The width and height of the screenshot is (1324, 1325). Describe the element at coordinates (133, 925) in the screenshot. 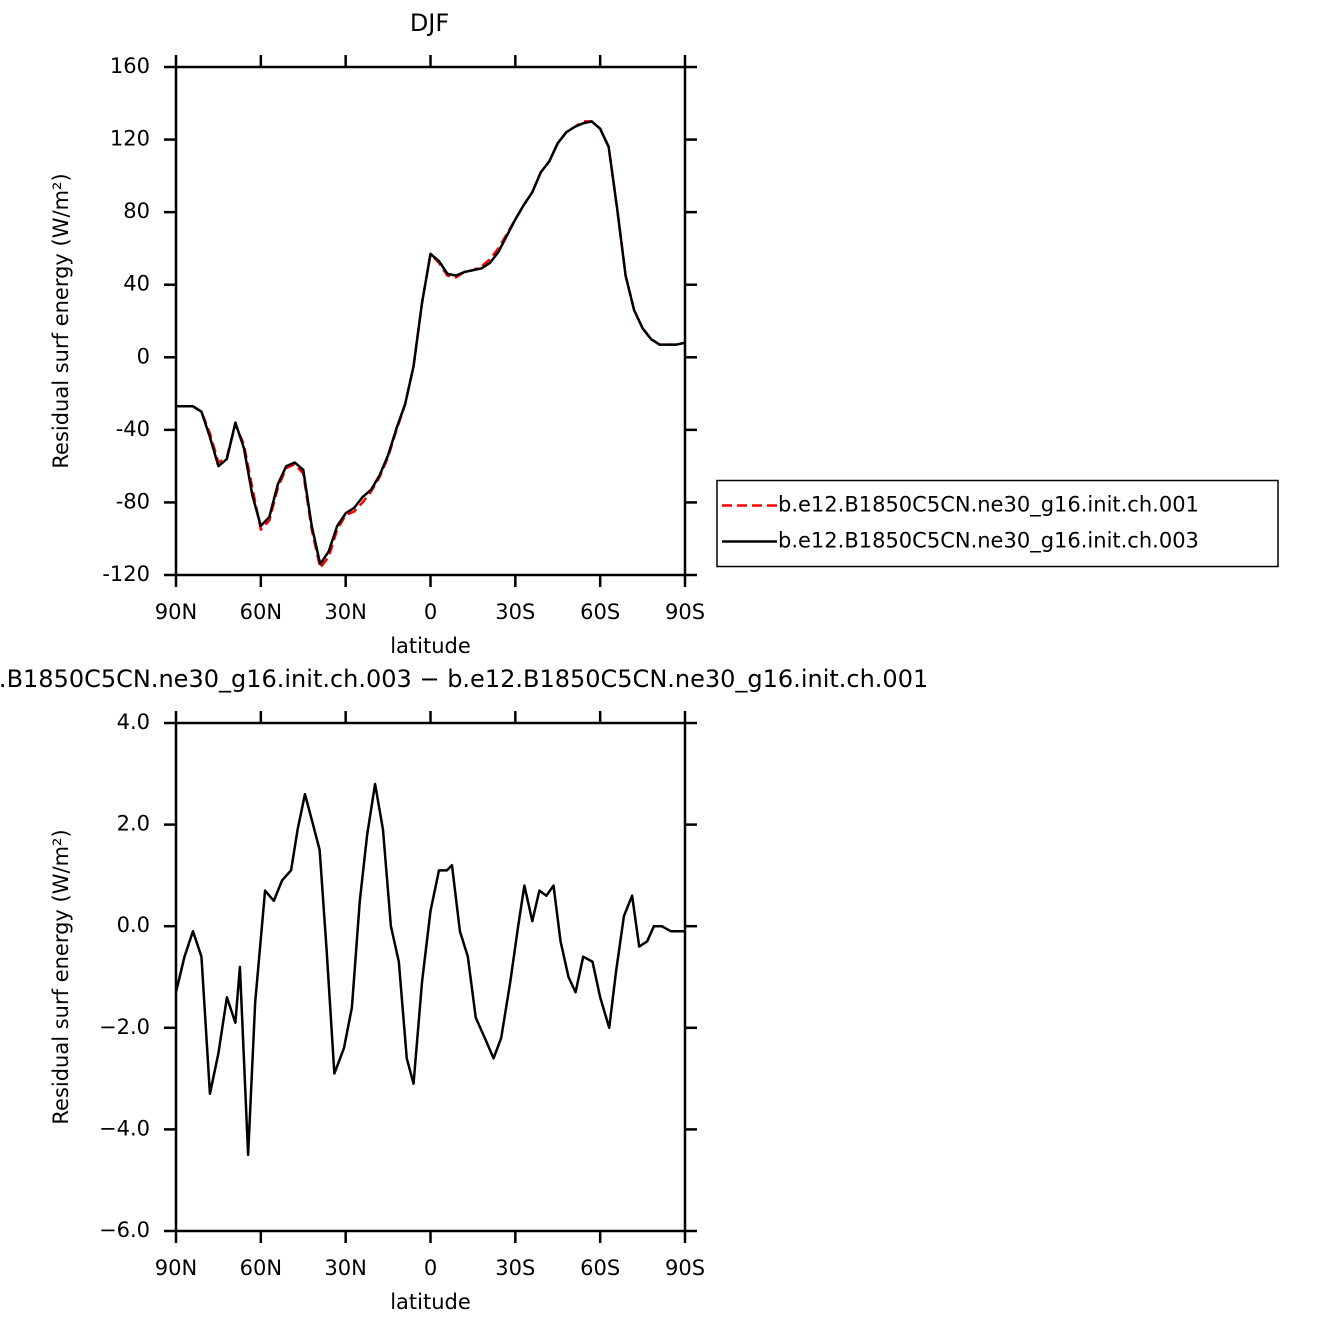

I see `y-tick-label: 0.0` at that location.